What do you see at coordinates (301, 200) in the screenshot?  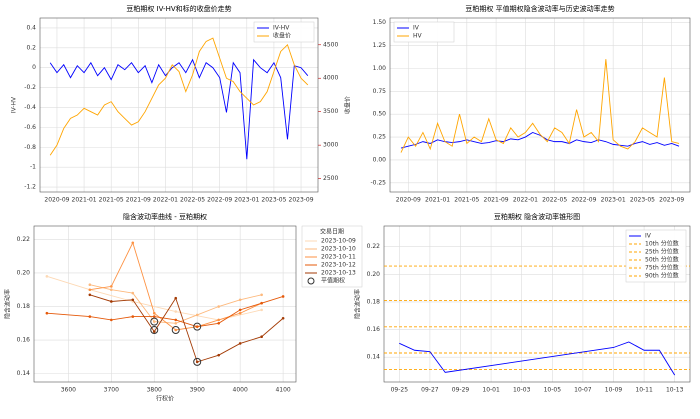 I see `x-tick-label: 2023-09` at bounding box center [301, 200].